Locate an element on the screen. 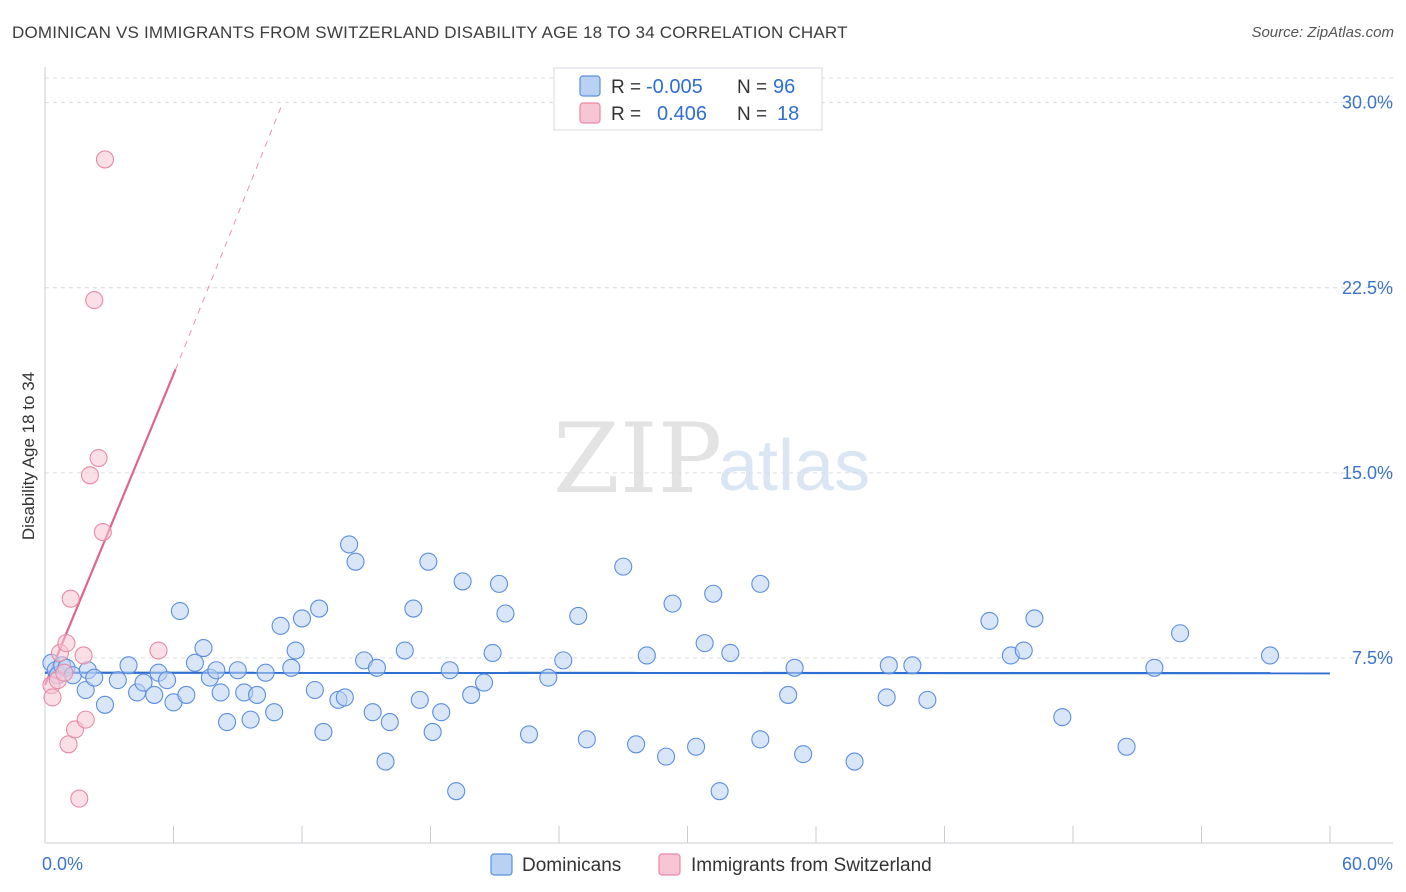 This screenshot has height=892, width=1406. legend-r-label-2: R = is located at coordinates (626, 114).